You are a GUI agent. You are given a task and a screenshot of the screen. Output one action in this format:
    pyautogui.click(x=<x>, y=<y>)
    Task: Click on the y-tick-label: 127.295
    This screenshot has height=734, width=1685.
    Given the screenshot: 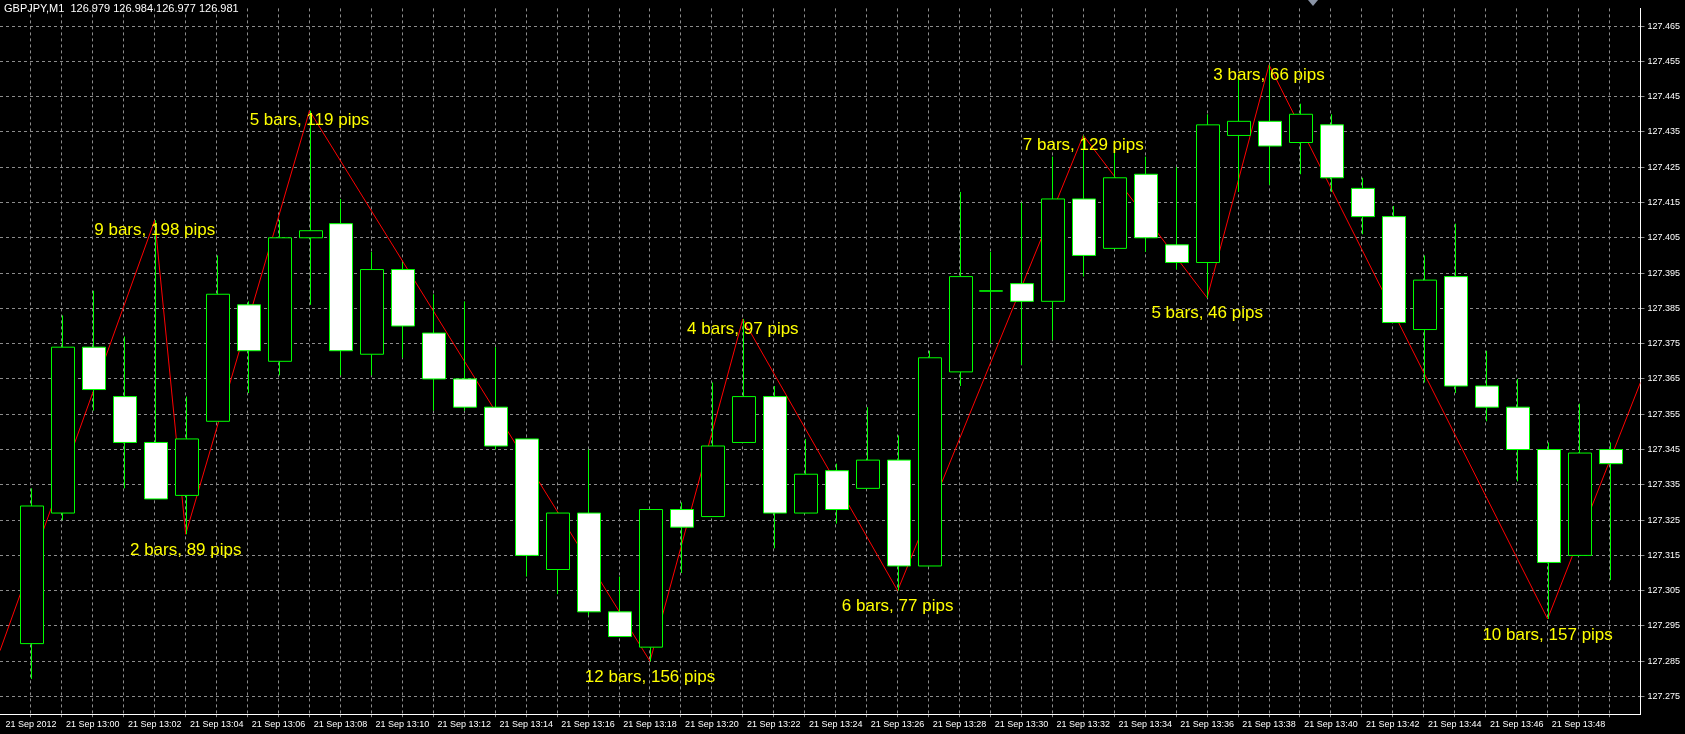 What is the action you would take?
    pyautogui.click(x=1664, y=625)
    